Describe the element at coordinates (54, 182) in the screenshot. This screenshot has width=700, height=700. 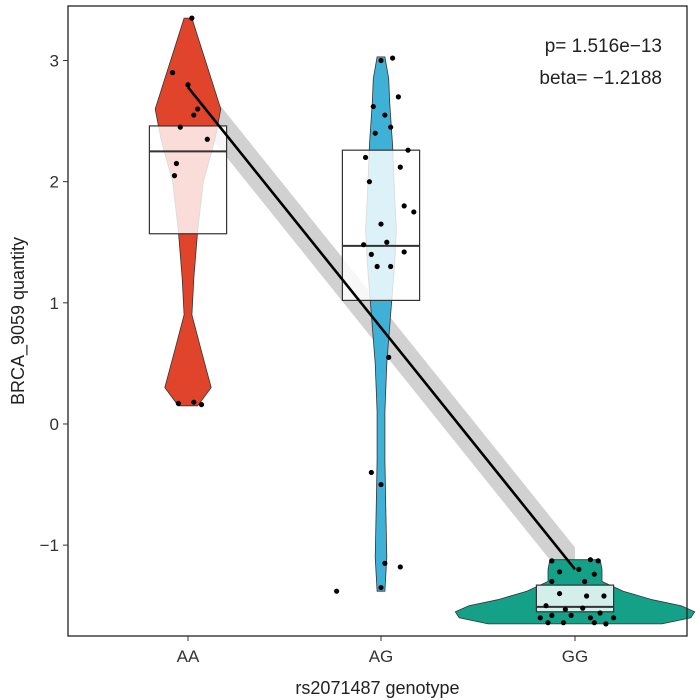
I see `y-tick-label: 2` at that location.